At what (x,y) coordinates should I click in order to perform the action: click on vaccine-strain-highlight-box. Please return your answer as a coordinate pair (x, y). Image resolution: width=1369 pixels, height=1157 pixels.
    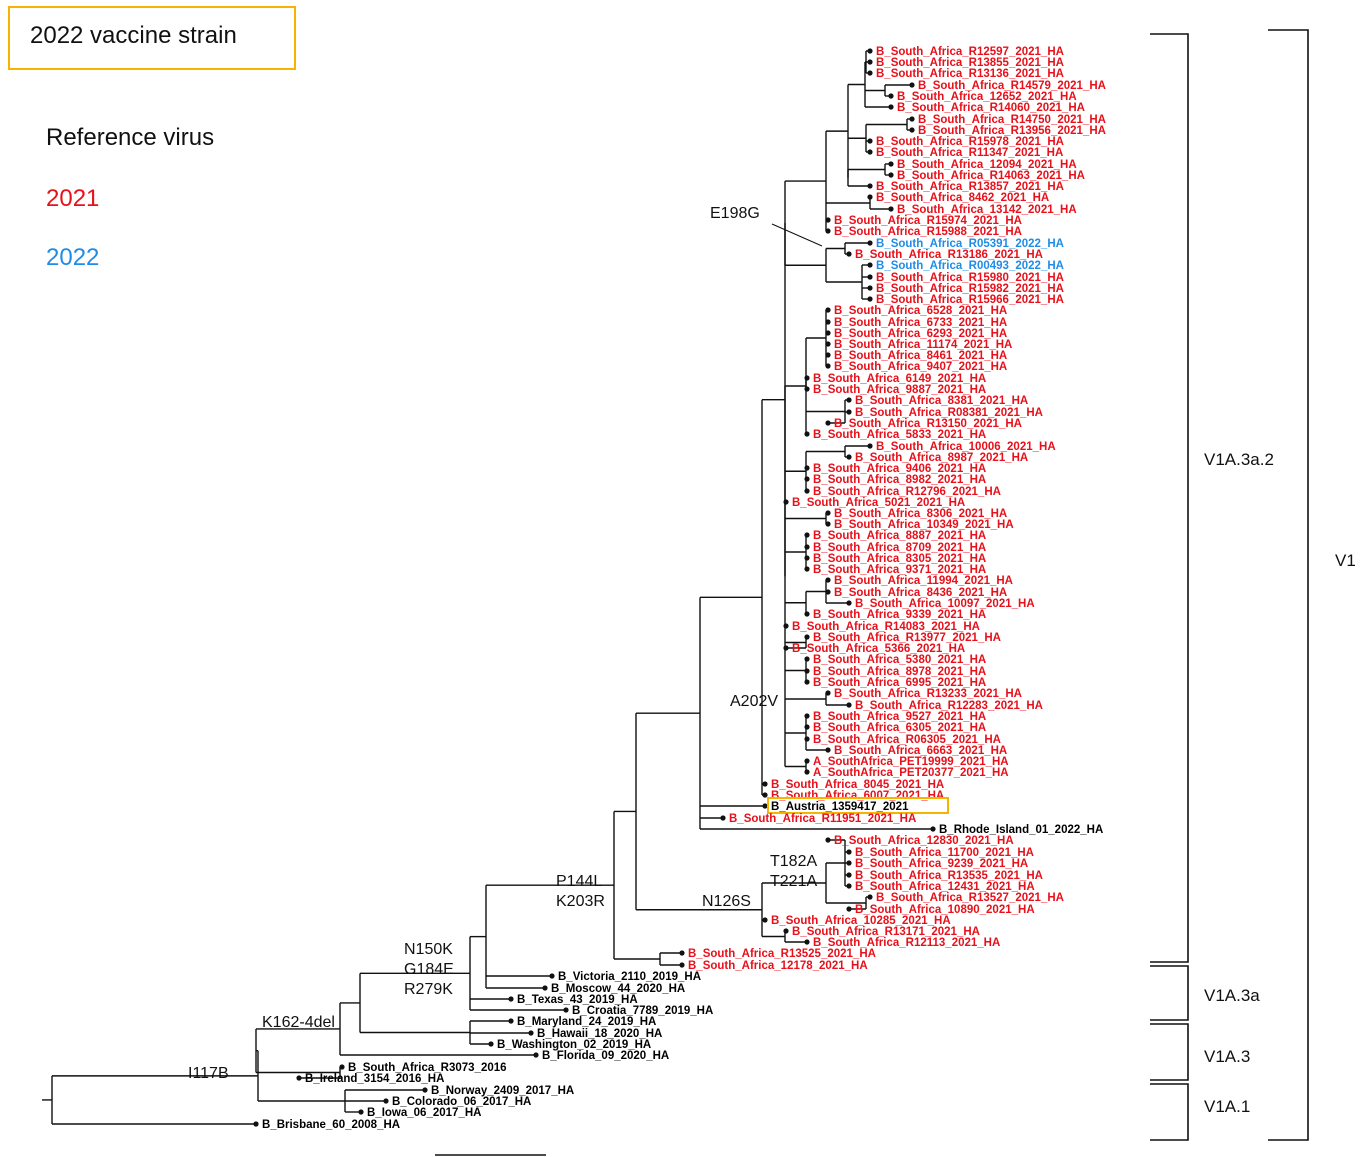
    Looking at the image, I should click on (858, 805).